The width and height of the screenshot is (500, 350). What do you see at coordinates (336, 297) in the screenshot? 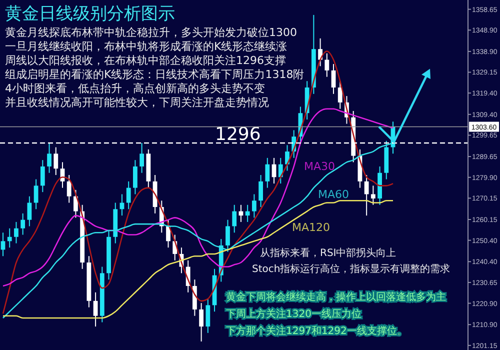
I see `annotation: 黄金下周将会继续走高，操作上以回落逢低多为主` at bounding box center [336, 297].